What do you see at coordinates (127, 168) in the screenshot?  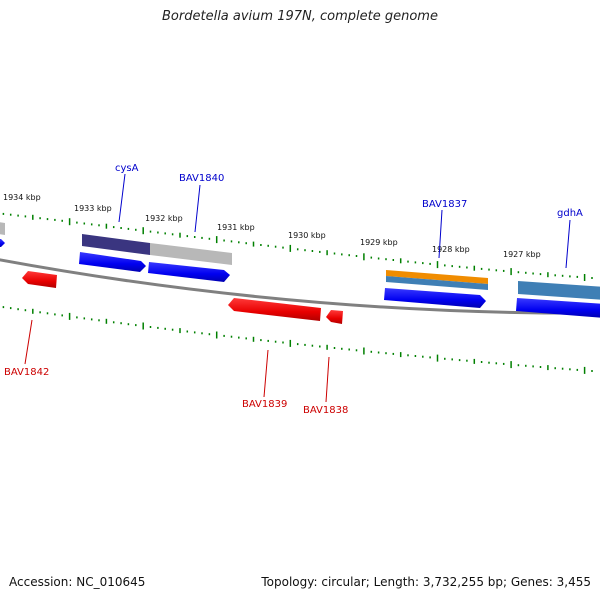 I see `gene-label-cysa: cysA` at bounding box center [127, 168].